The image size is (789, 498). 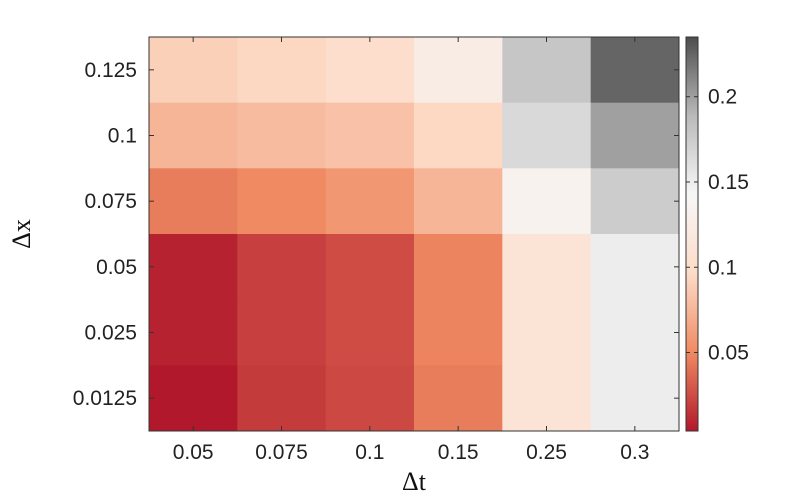 I want to click on x-tick-label: 0.25, so click(x=546, y=452).